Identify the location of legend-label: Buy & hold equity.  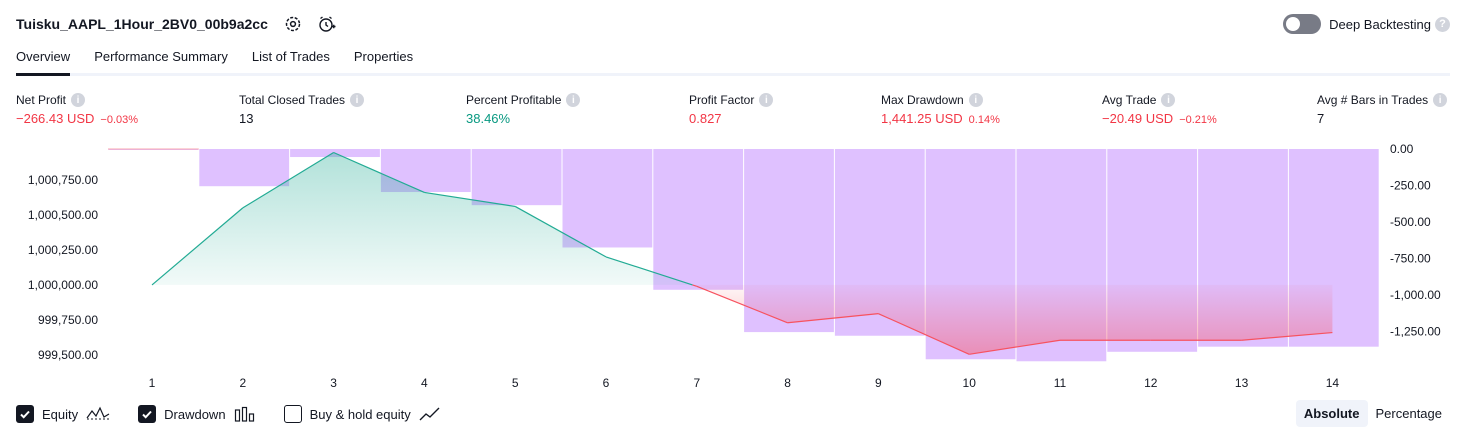
(360, 414).